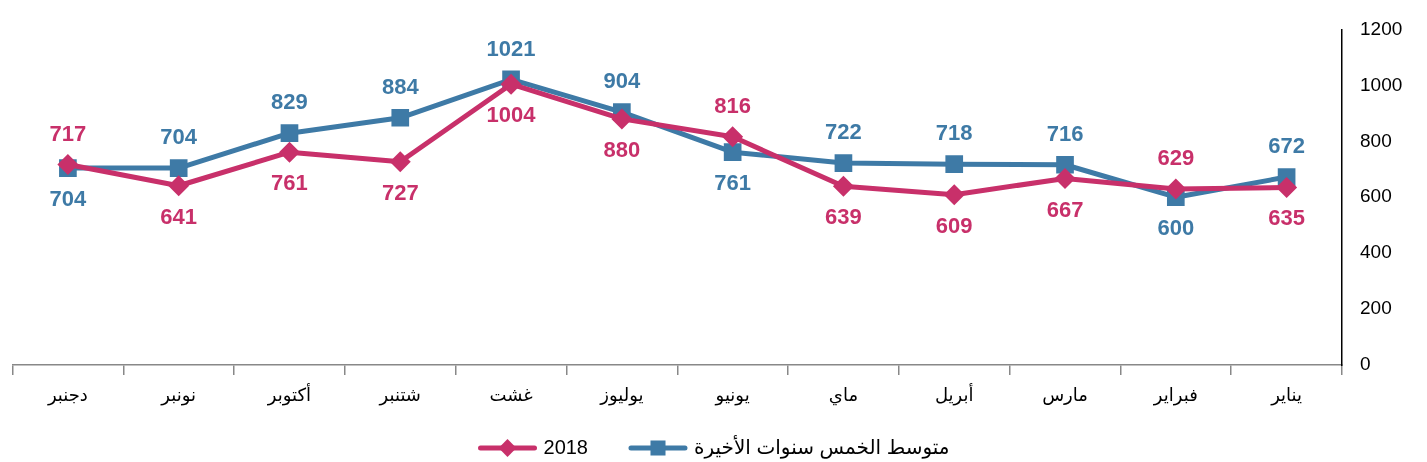 The width and height of the screenshot is (1427, 462). Describe the element at coordinates (732, 395) in the screenshot. I see `x-tick-label: يونيو` at that location.